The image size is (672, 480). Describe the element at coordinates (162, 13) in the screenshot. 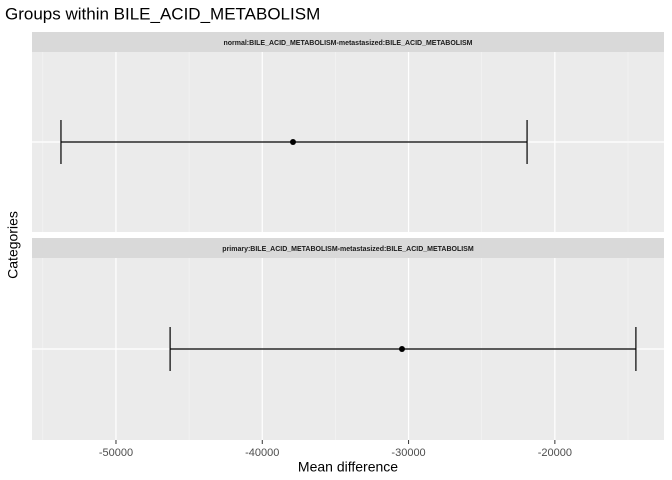

I see `chart-title: Groups within BILE_ACID_METABOLISM` at that location.